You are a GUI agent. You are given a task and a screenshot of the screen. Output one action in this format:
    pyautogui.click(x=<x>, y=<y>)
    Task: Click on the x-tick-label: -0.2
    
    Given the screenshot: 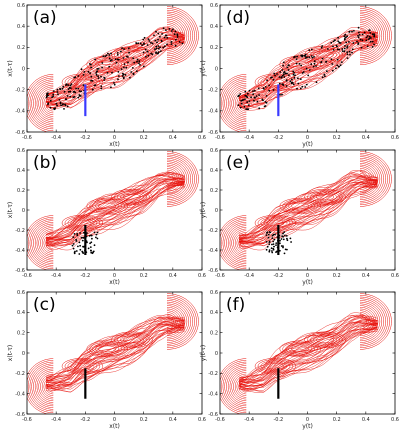 What is the action you would take?
    pyautogui.click(x=278, y=138)
    